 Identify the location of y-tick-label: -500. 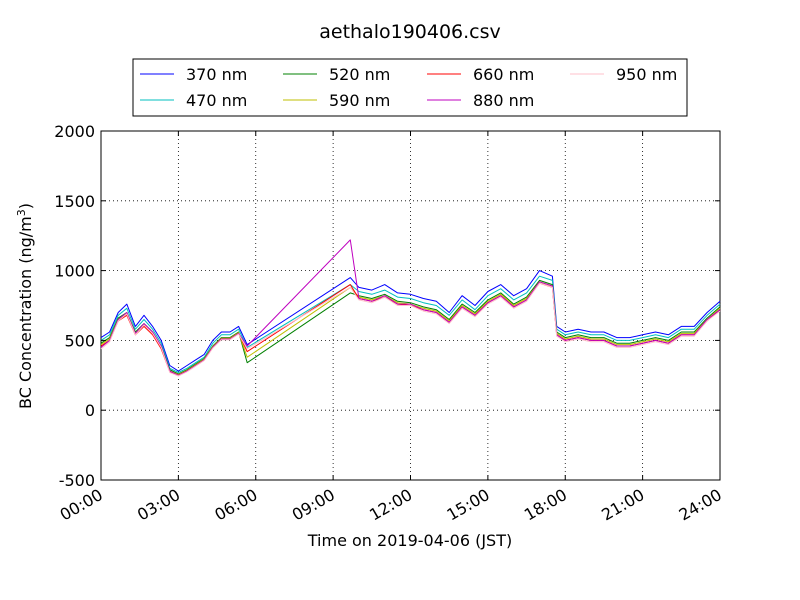
(77, 480).